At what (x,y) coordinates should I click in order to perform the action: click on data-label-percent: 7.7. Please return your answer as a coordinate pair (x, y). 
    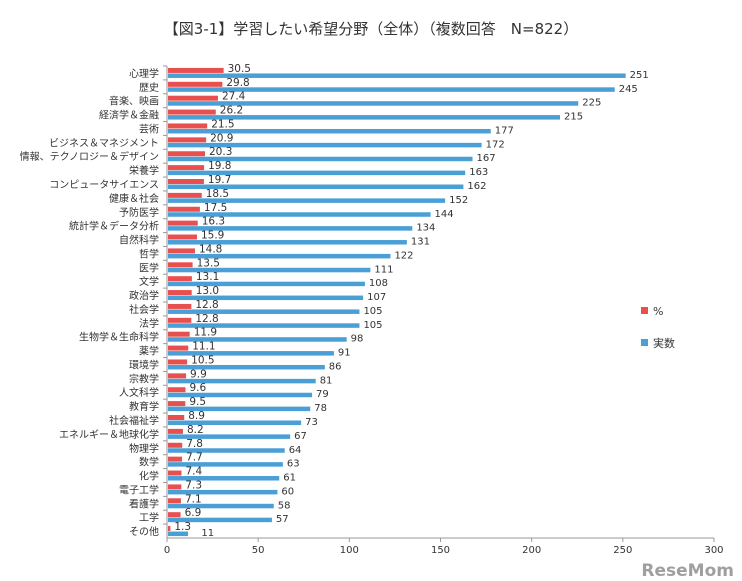
    Looking at the image, I should click on (194, 458).